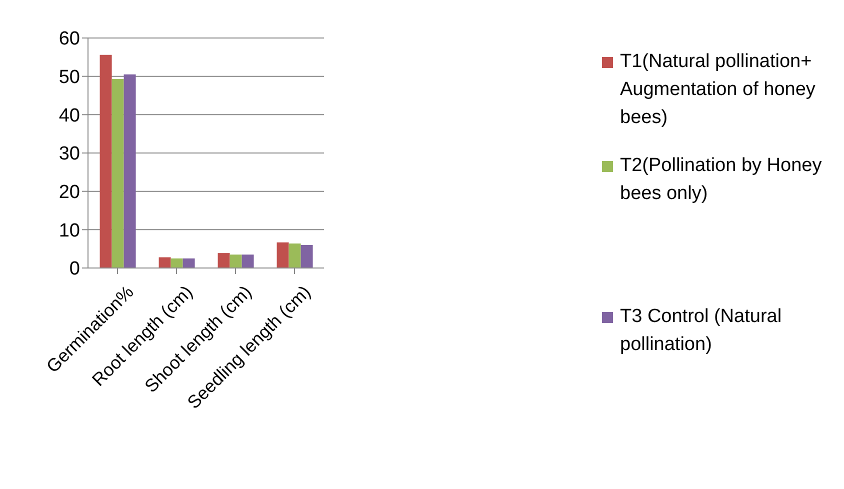 This screenshot has height=489, width=844. What do you see at coordinates (69, 231) in the screenshot?
I see `y-tick-label: 10` at bounding box center [69, 231].